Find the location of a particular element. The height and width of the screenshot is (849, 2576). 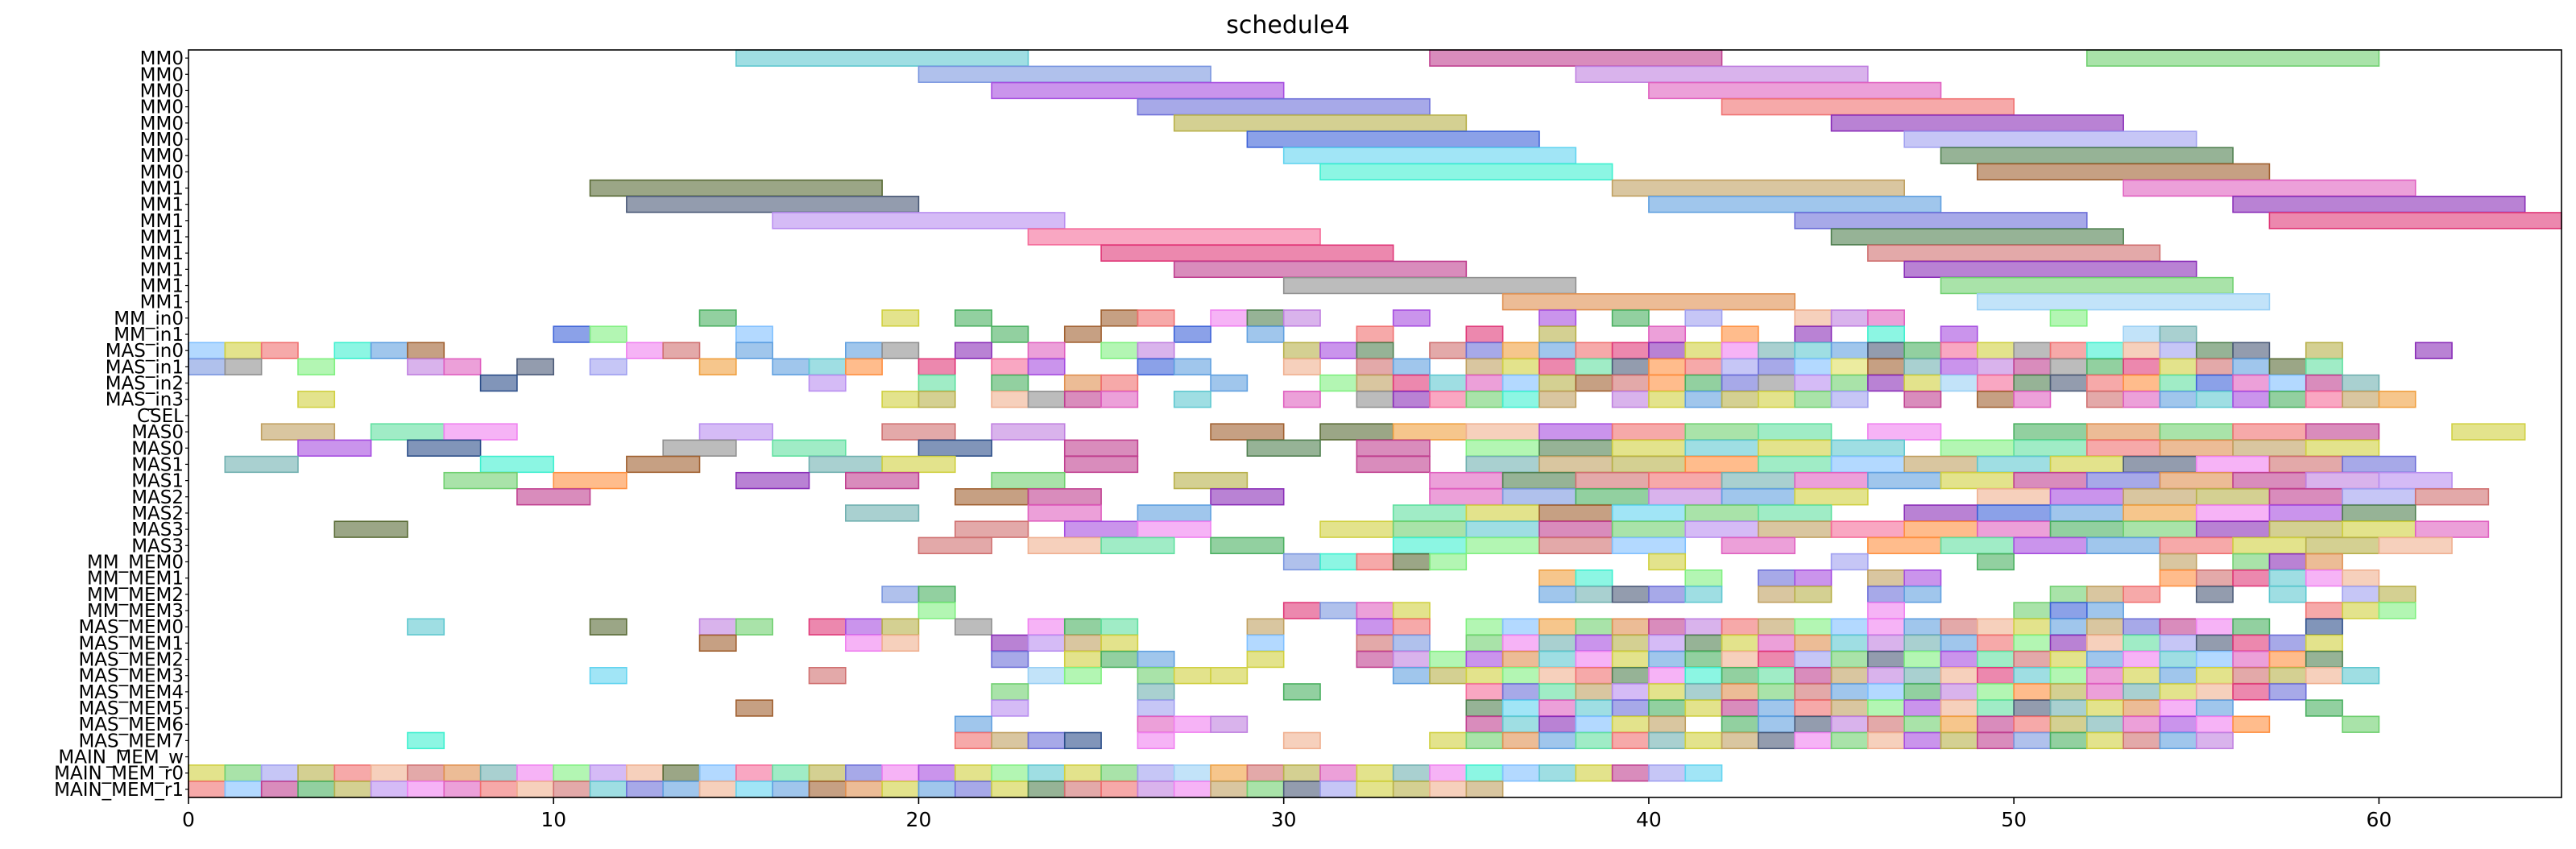

x-tick-label: 0 is located at coordinates (188, 819).